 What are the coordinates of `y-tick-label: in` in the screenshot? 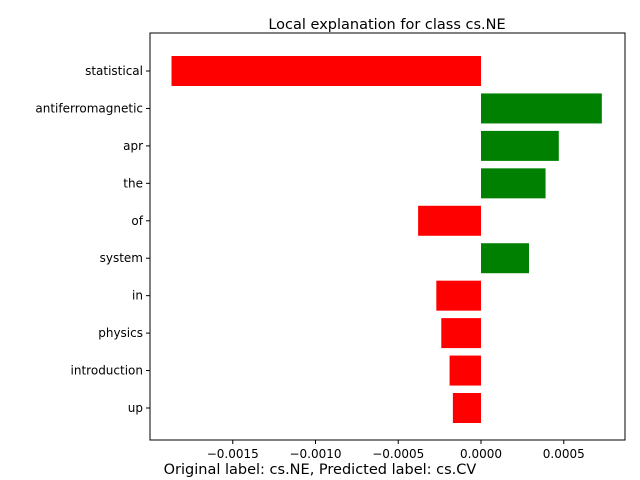 It's located at (137, 296).